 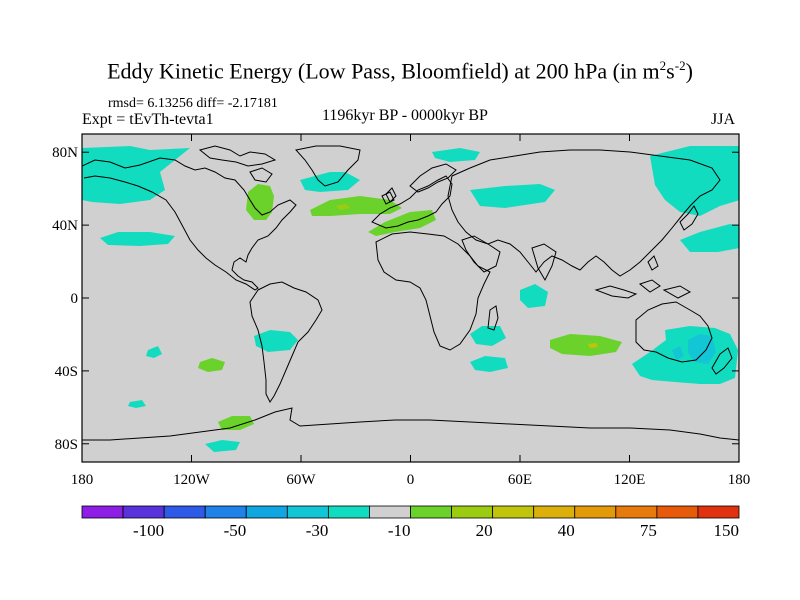 I want to click on coastline-japan, so click(x=689, y=218).